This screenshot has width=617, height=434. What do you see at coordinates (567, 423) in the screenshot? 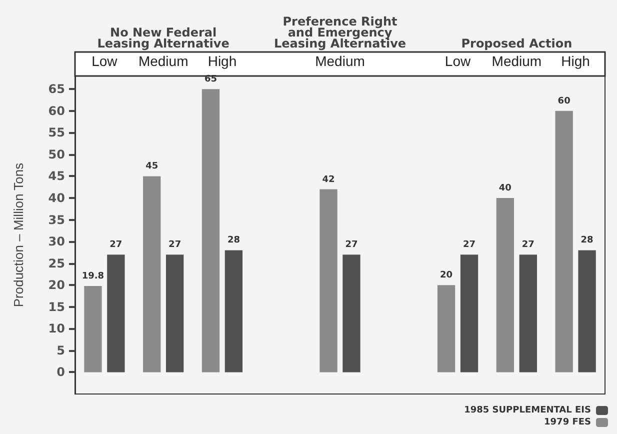
I see `legend-label: 1979 FES` at bounding box center [567, 423].